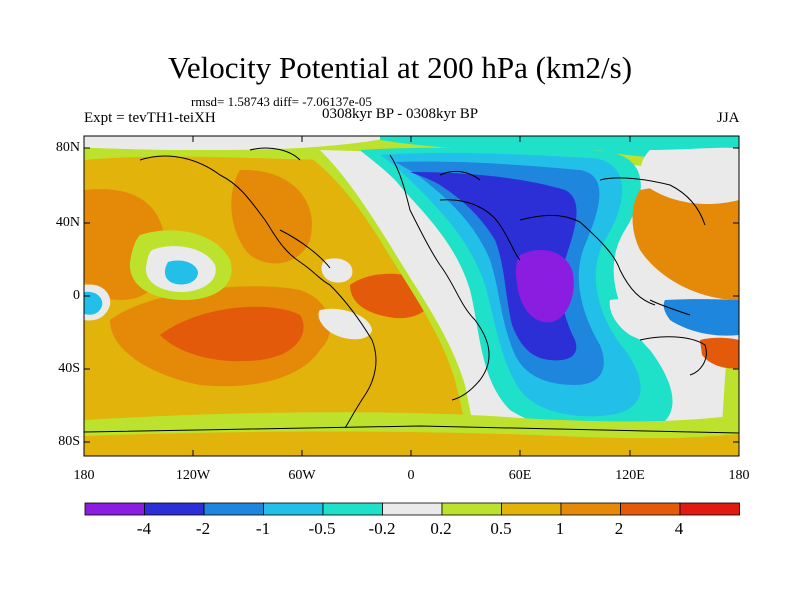 Image resolution: width=800 pixels, height=600 pixels. I want to click on lon-label: 120E, so click(630, 475).